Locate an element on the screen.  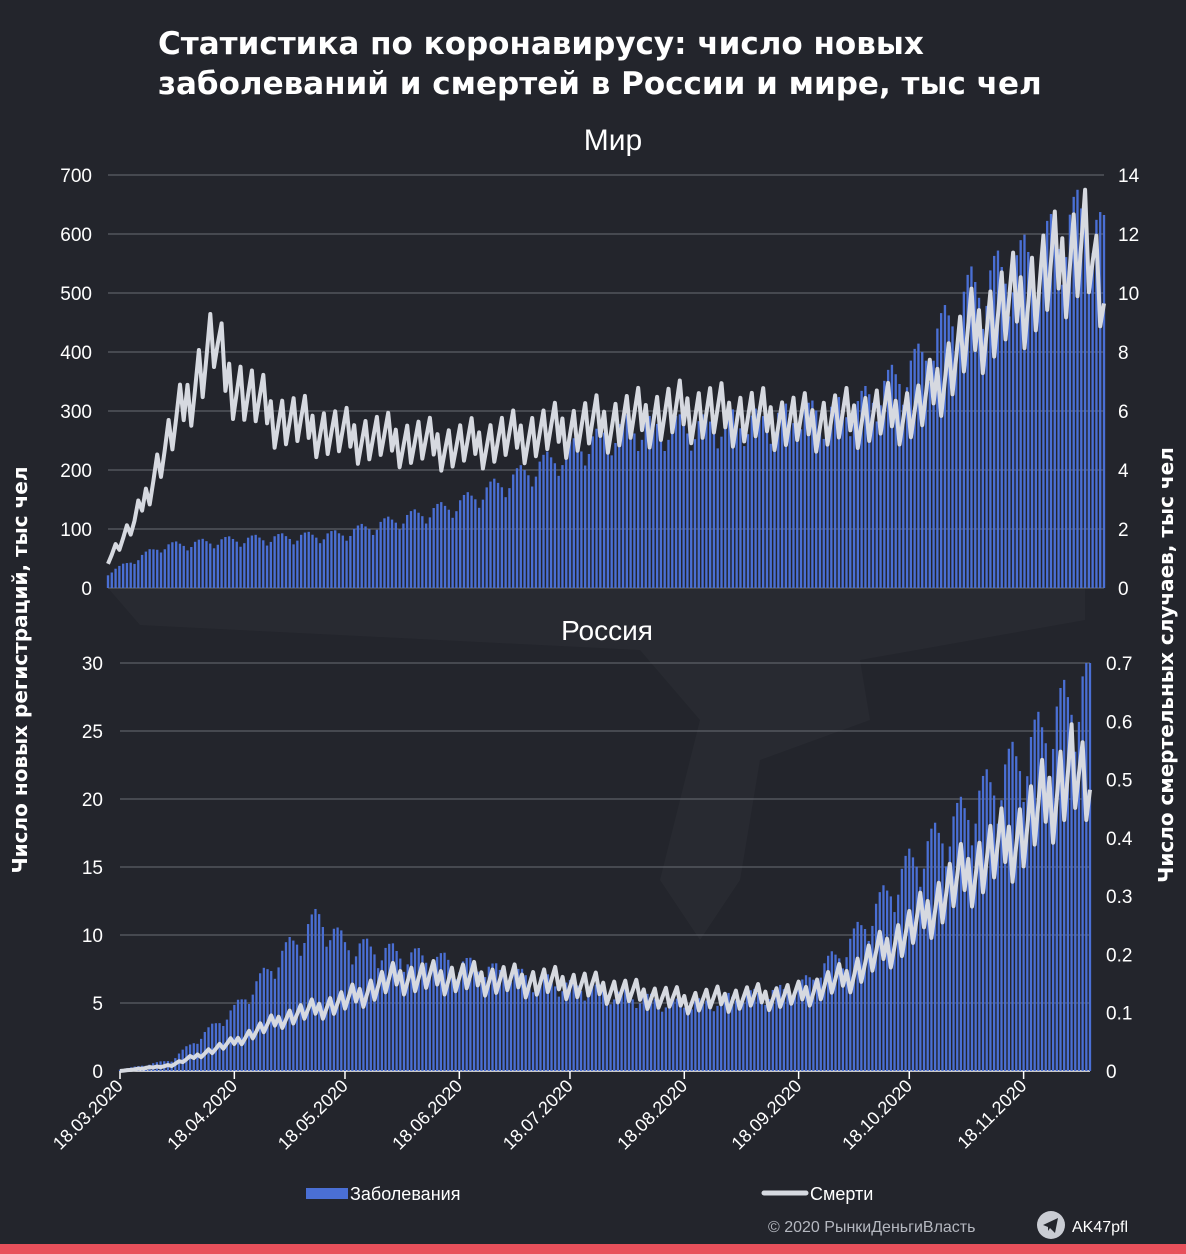
x-tick-label: 18.07.2020 is located at coordinates (538, 1115).